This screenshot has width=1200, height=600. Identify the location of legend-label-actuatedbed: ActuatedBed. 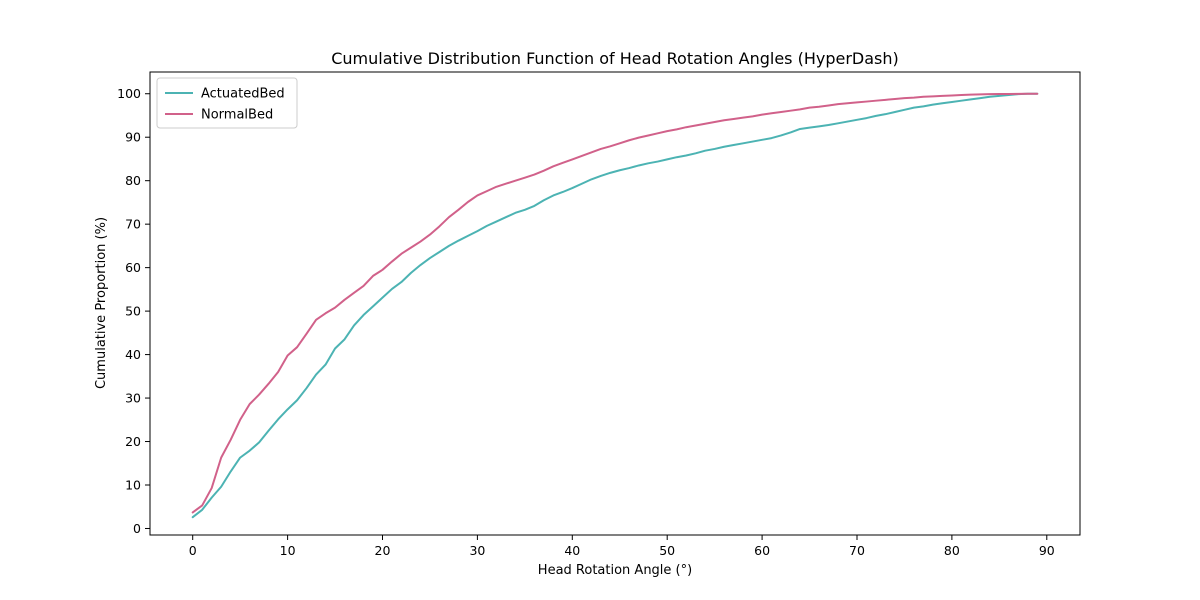
(243, 94).